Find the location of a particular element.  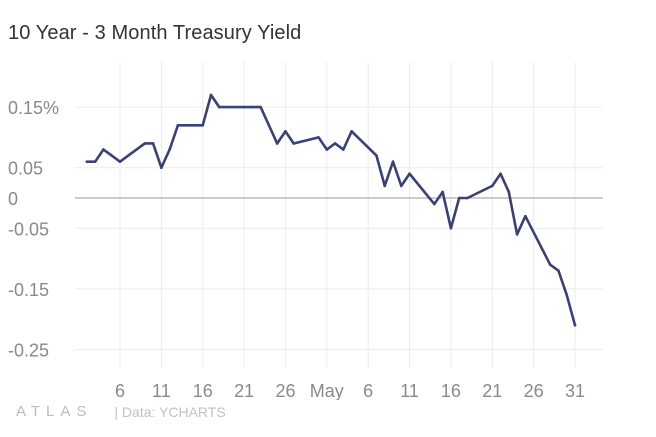

y-tick-label: 0.05 is located at coordinates (25, 169).